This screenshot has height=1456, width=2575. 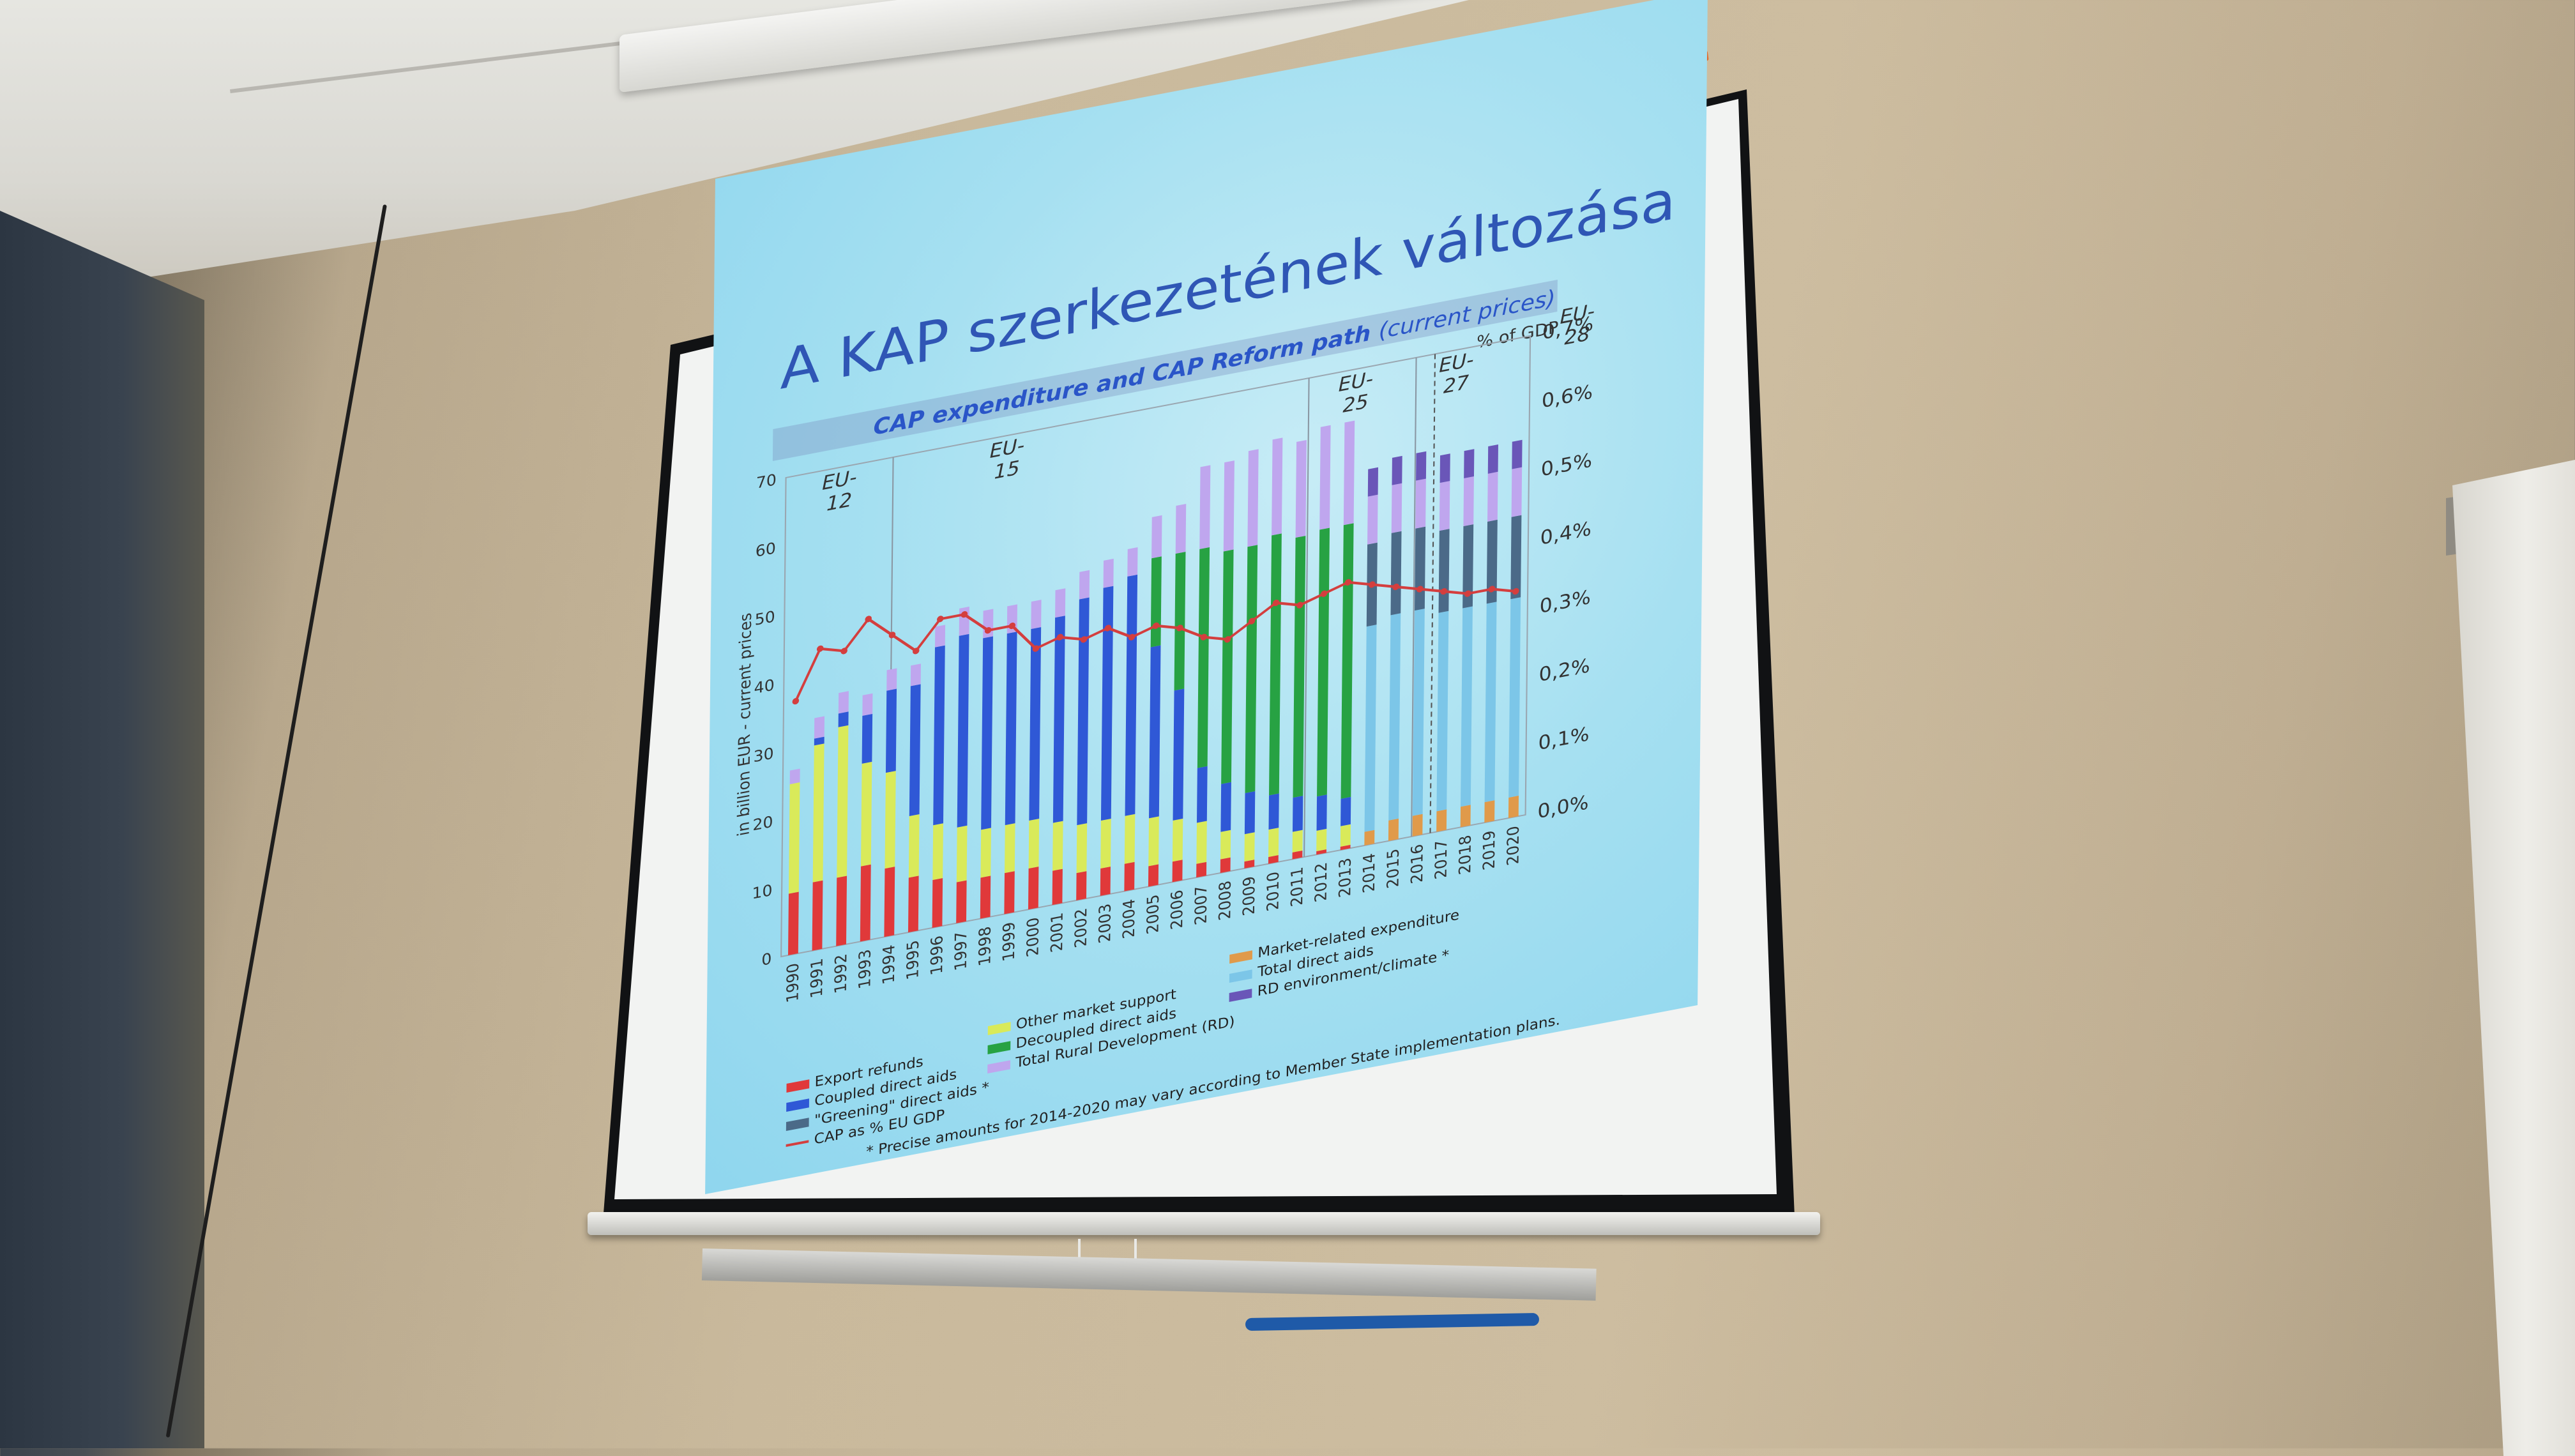 I want to click on x-tick-label: 2015, so click(x=1392, y=868).